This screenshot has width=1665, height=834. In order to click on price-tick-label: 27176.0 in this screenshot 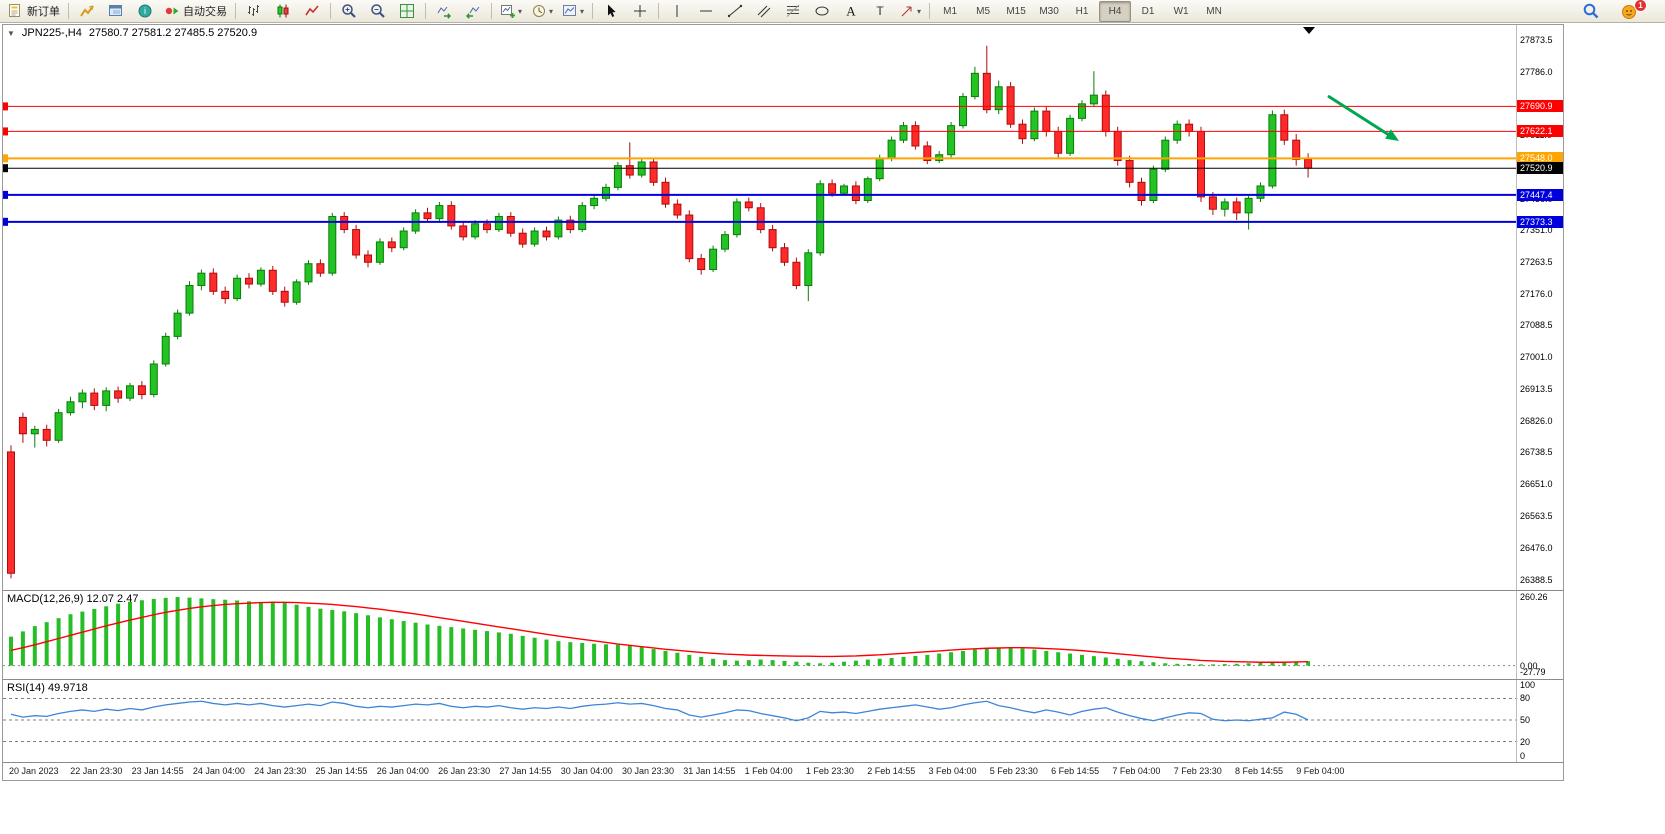, I will do `click(1536, 293)`.